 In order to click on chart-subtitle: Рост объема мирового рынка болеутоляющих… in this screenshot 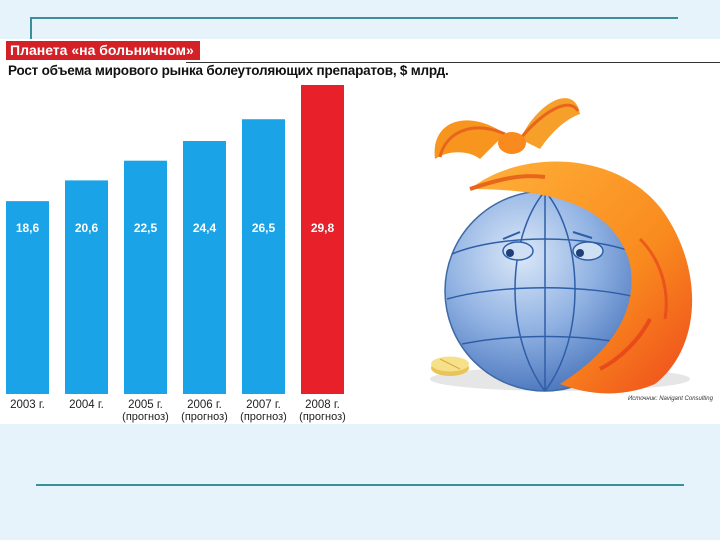, I will do `click(228, 70)`.